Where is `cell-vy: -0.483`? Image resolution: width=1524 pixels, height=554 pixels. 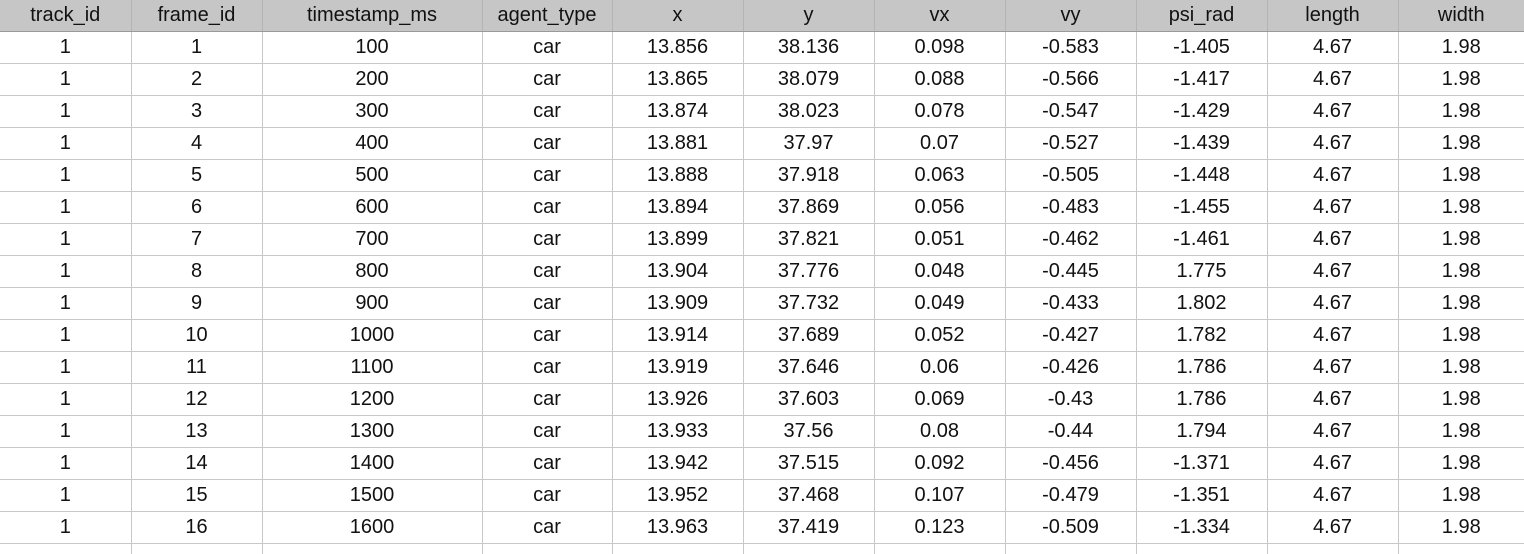 cell-vy: -0.483 is located at coordinates (1070, 208).